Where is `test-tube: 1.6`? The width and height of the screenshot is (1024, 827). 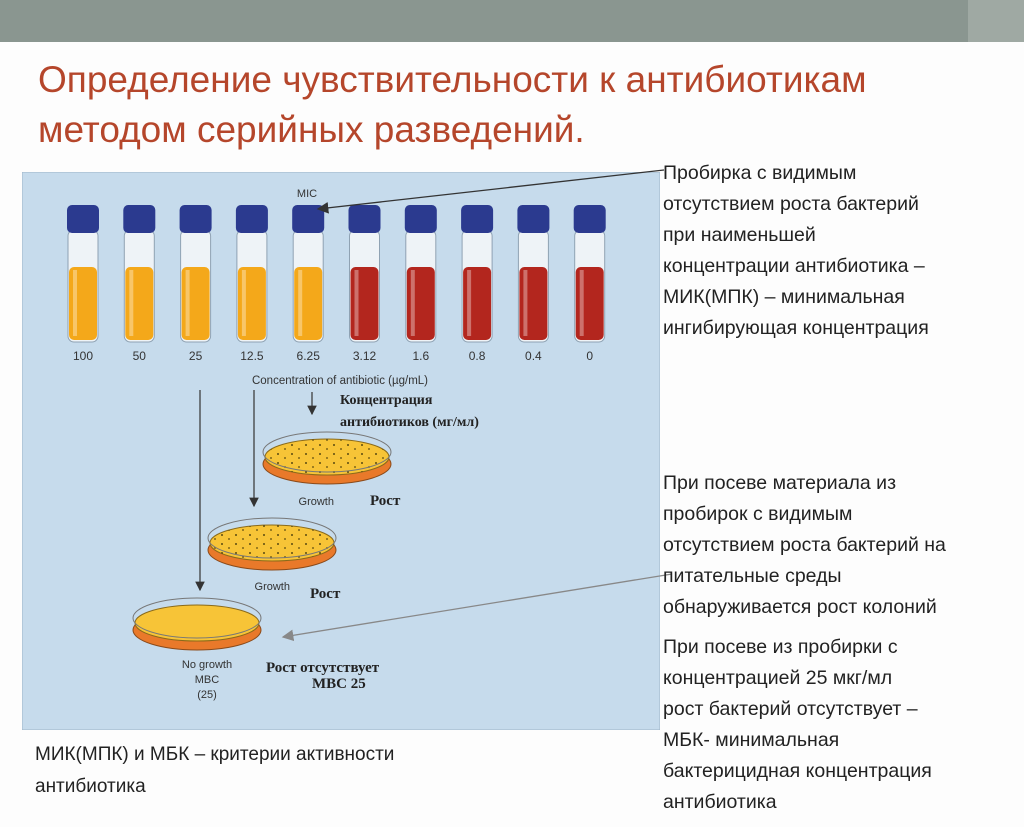
test-tube: 1.6 is located at coordinates (420, 284).